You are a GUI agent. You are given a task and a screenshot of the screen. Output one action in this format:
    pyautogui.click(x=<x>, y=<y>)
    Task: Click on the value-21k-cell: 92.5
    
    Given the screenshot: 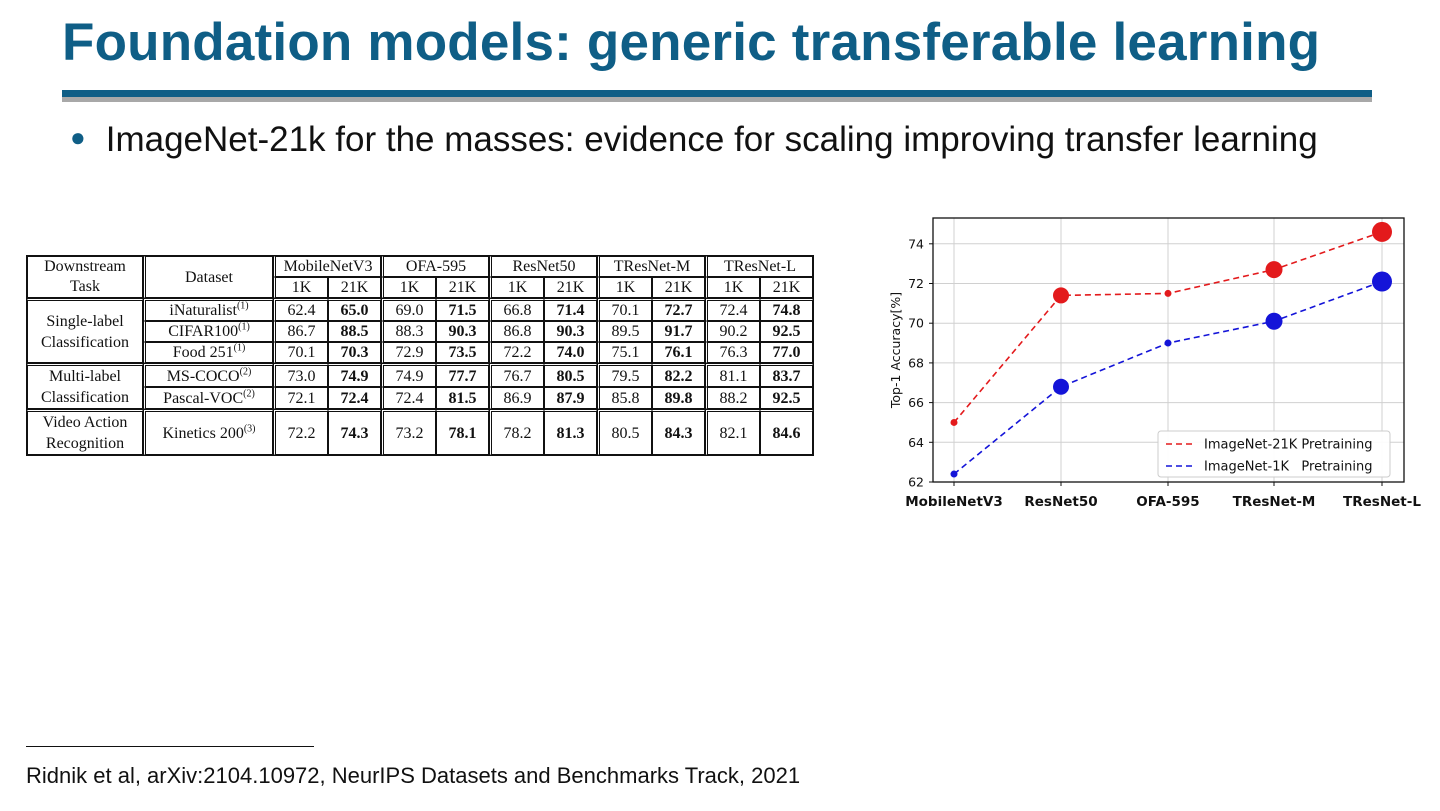 What is the action you would take?
    pyautogui.click(x=786, y=398)
    